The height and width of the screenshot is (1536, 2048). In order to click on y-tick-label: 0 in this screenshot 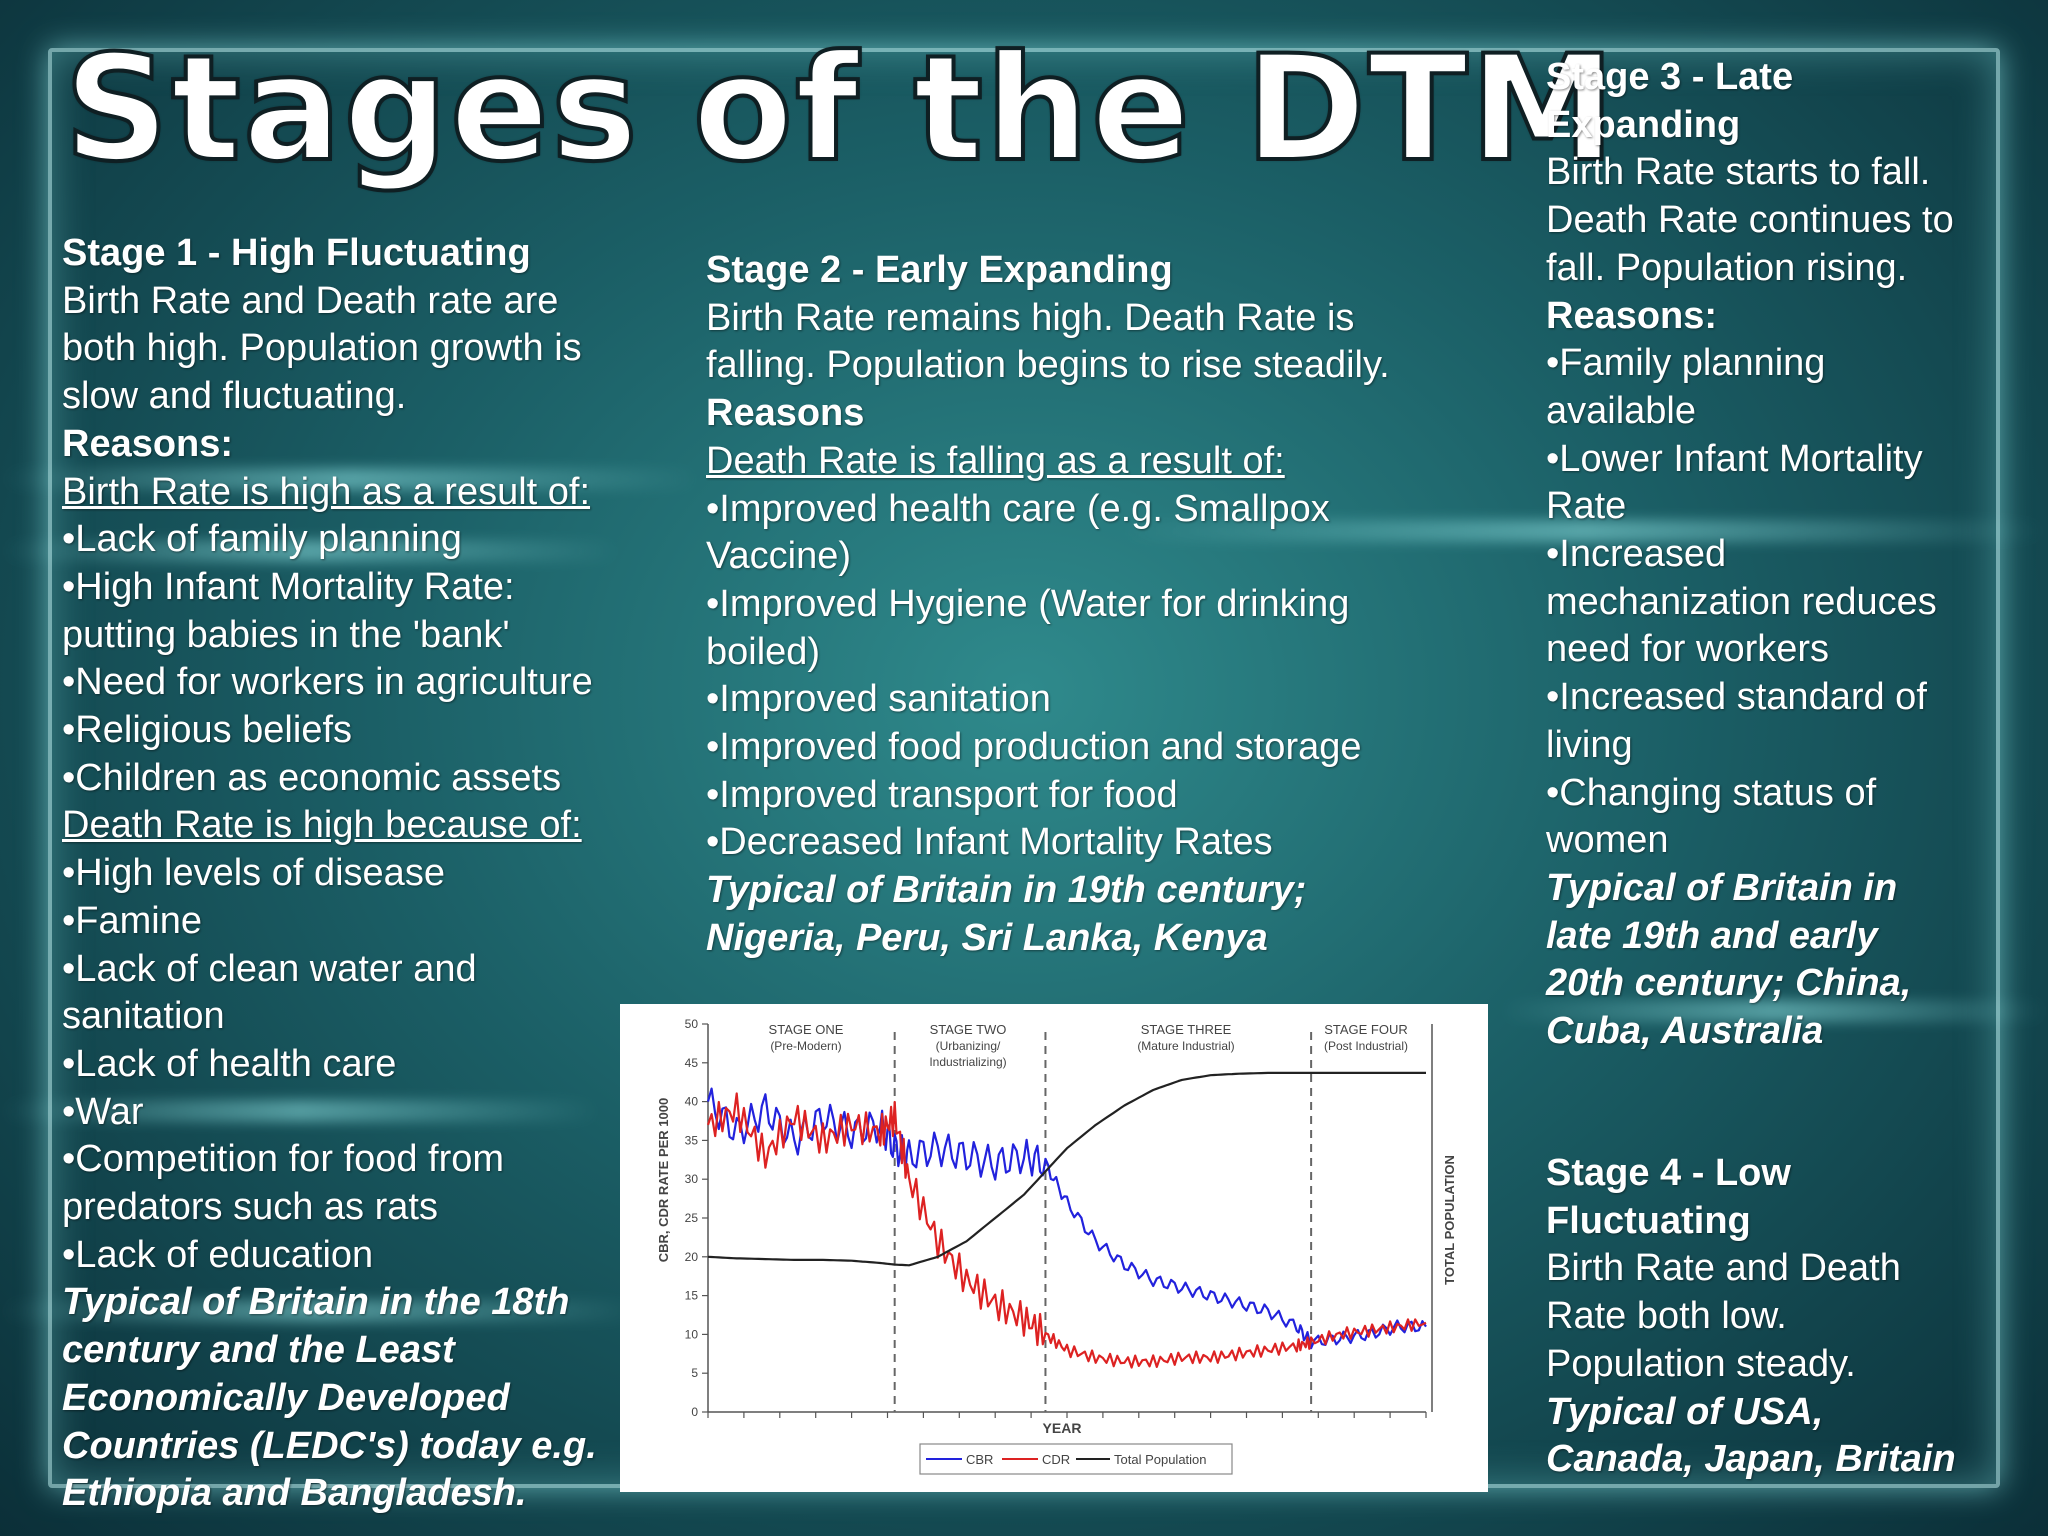, I will do `click(694, 1412)`.